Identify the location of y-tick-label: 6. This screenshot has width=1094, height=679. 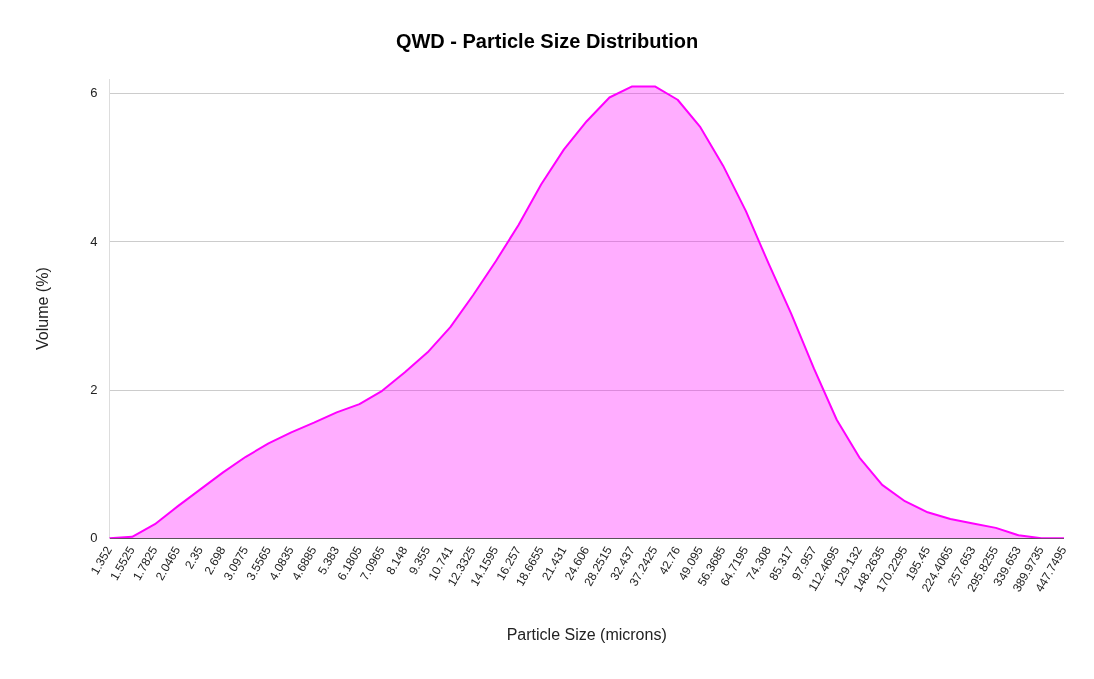
(94, 93).